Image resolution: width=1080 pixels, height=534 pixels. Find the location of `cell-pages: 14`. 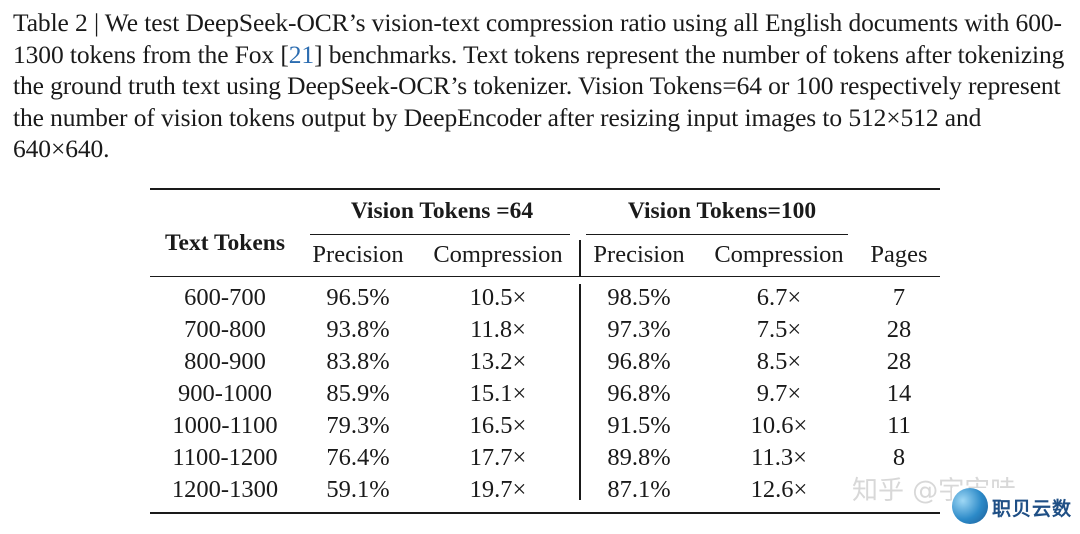

cell-pages: 14 is located at coordinates (899, 393).